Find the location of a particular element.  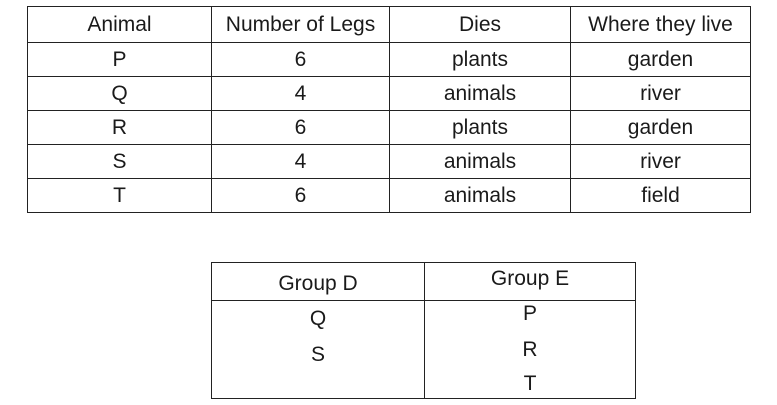

column-header-legs: Number of Legs is located at coordinates (300, 24).